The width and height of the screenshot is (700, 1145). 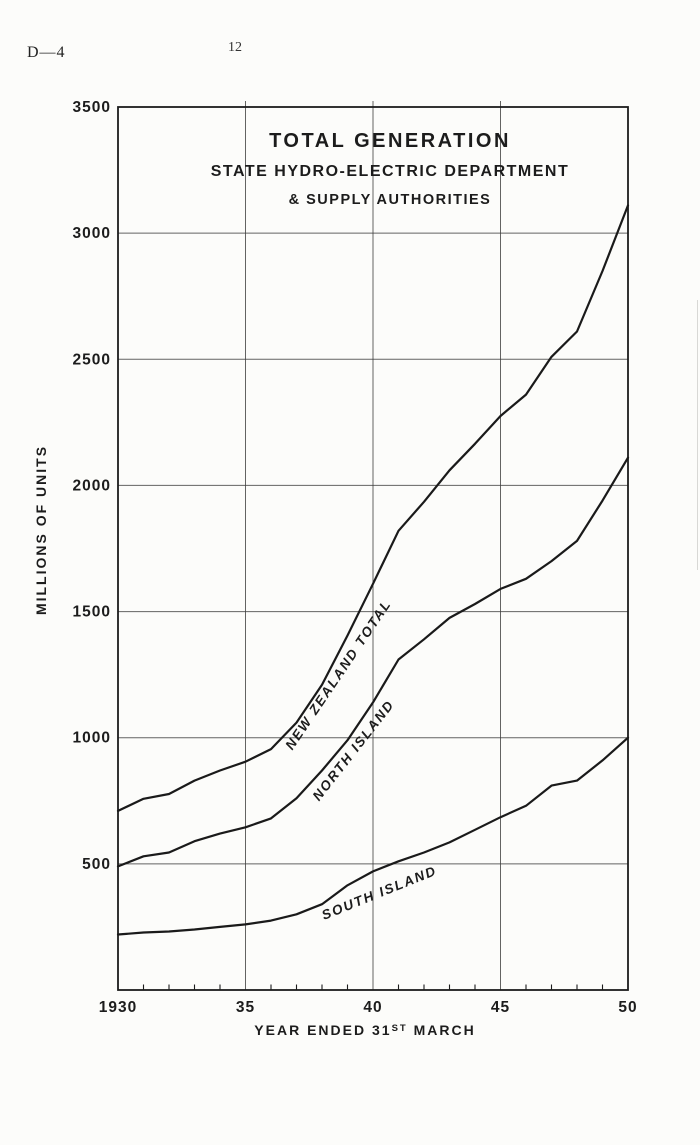 I want to click on y-tick-label-500: 500, so click(x=96, y=864).